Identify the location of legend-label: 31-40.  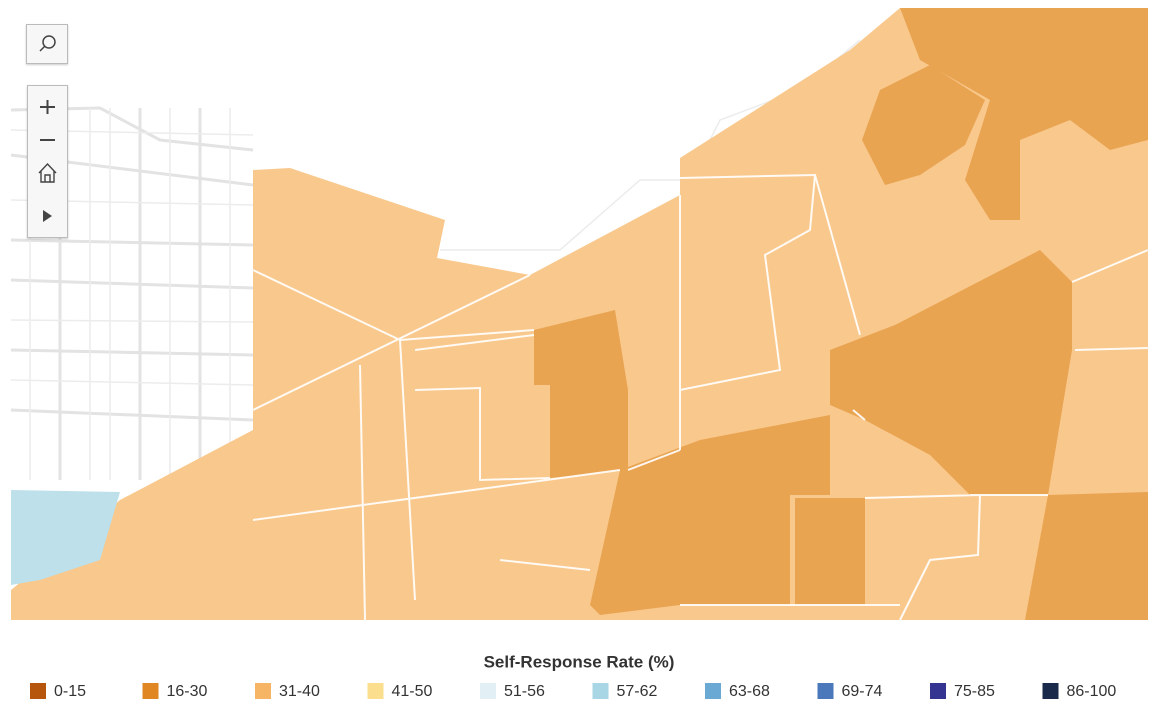
(299, 691).